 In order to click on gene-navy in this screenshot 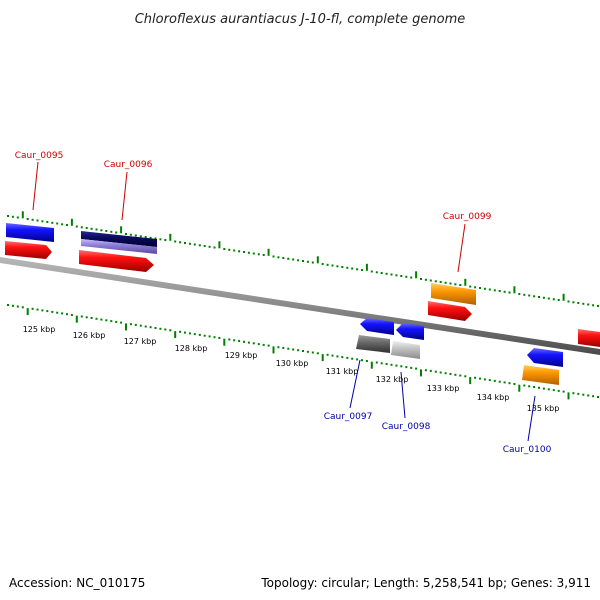, I will do `click(119, 239)`.